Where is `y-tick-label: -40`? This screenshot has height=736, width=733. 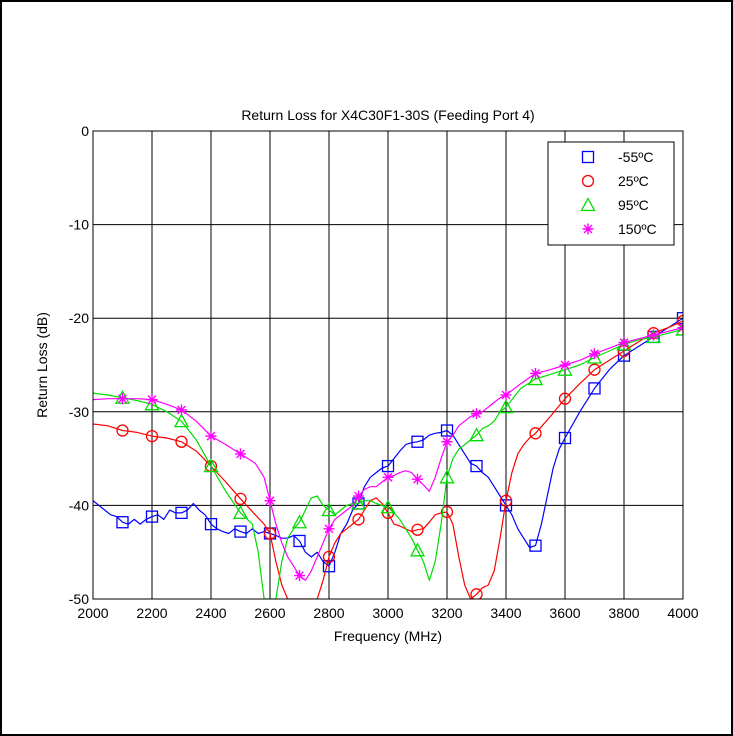 y-tick-label: -40 is located at coordinates (79, 505).